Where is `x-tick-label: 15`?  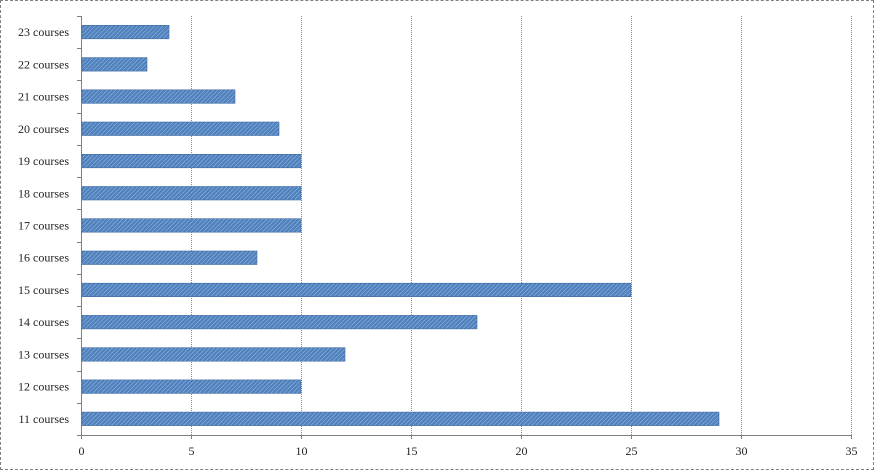 x-tick-label: 15 is located at coordinates (412, 451).